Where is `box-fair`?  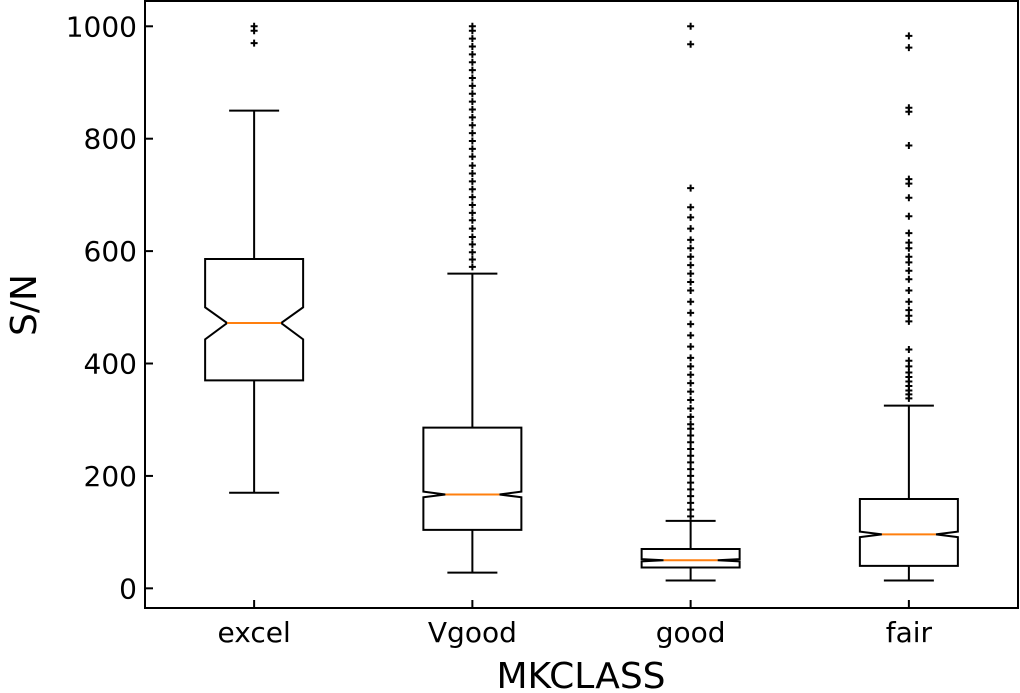
box-fair is located at coordinates (908, 307).